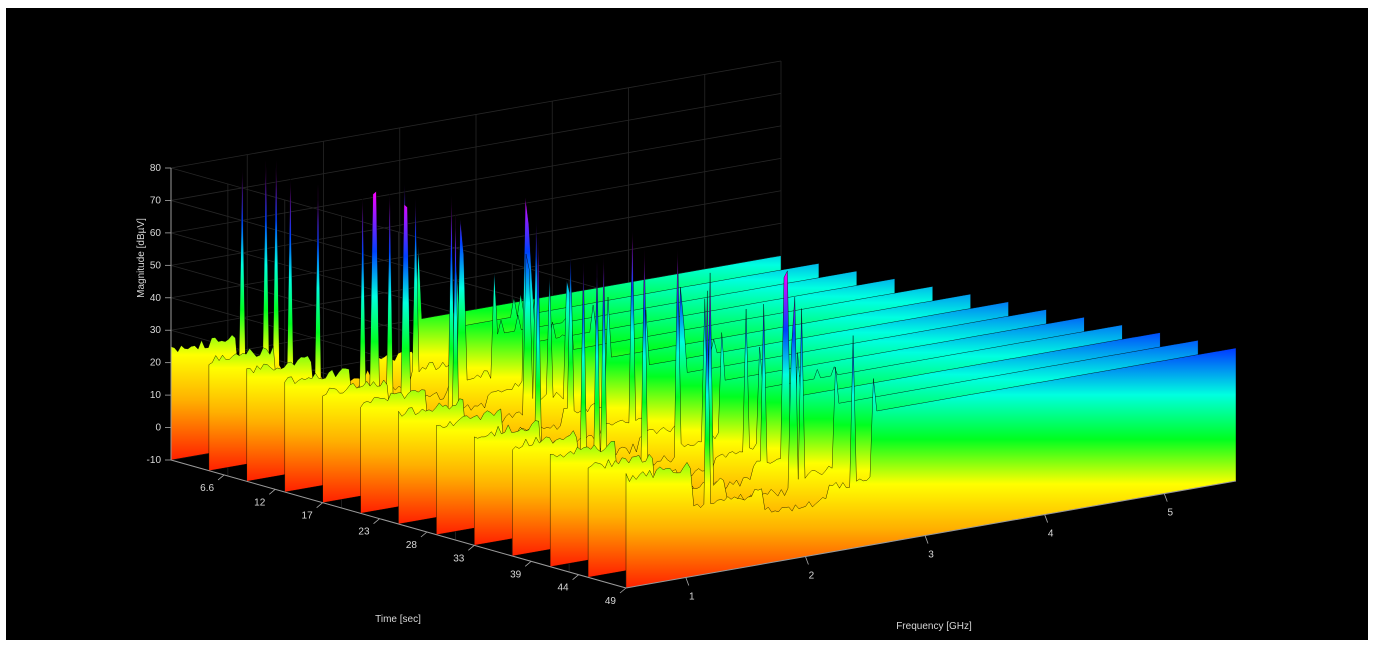 This screenshot has height=646, width=1375. Describe the element at coordinates (931, 555) in the screenshot. I see `frequency-tick-label: 3` at that location.